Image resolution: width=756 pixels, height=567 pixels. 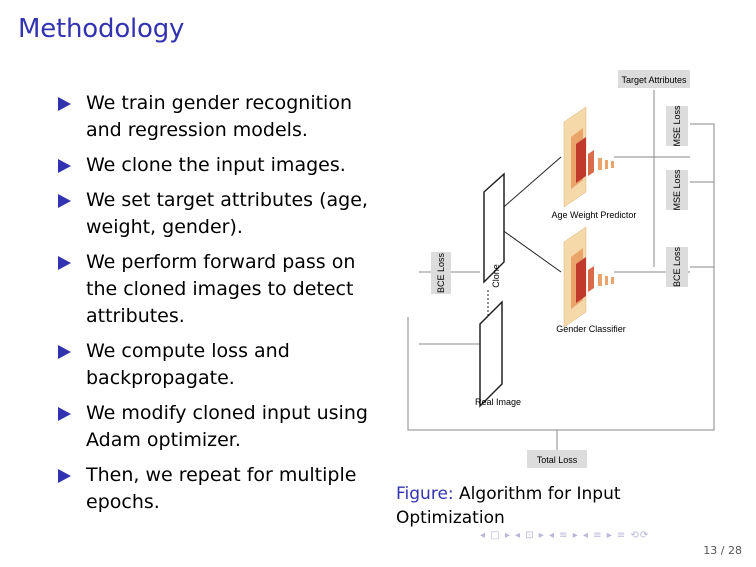 I want to click on age-weight-predictor-label: Age Weight Predictor, so click(x=594, y=215).